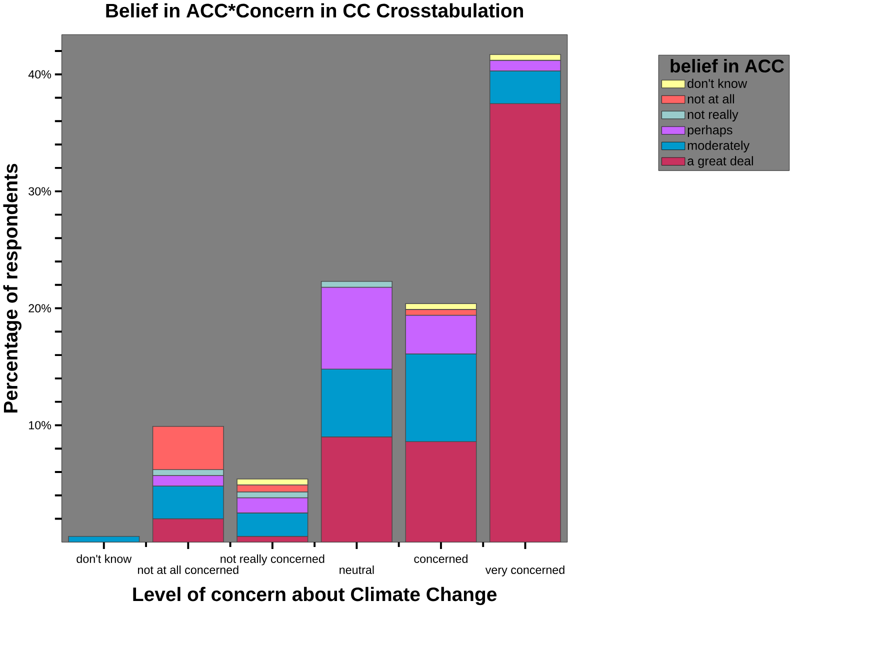  What do you see at coordinates (720, 162) in the screenshot?
I see `legend-label: a great deal` at bounding box center [720, 162].